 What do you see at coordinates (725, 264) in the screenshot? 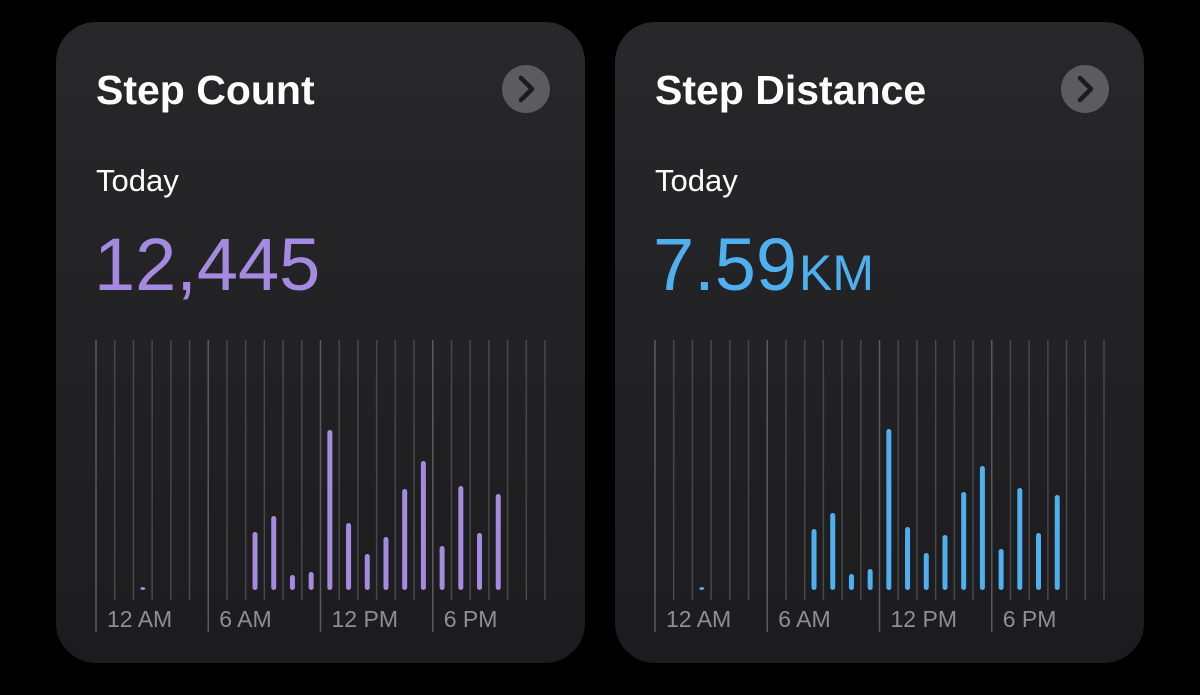
I see `metric-number: 7.59` at bounding box center [725, 264].